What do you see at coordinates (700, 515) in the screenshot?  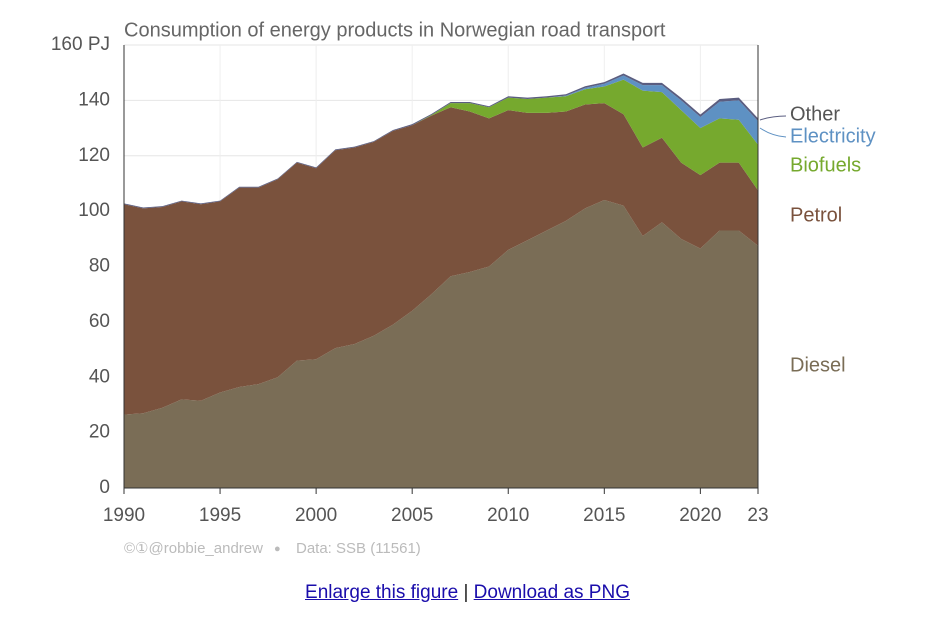 I see `x-tick-label: 2020` at bounding box center [700, 515].